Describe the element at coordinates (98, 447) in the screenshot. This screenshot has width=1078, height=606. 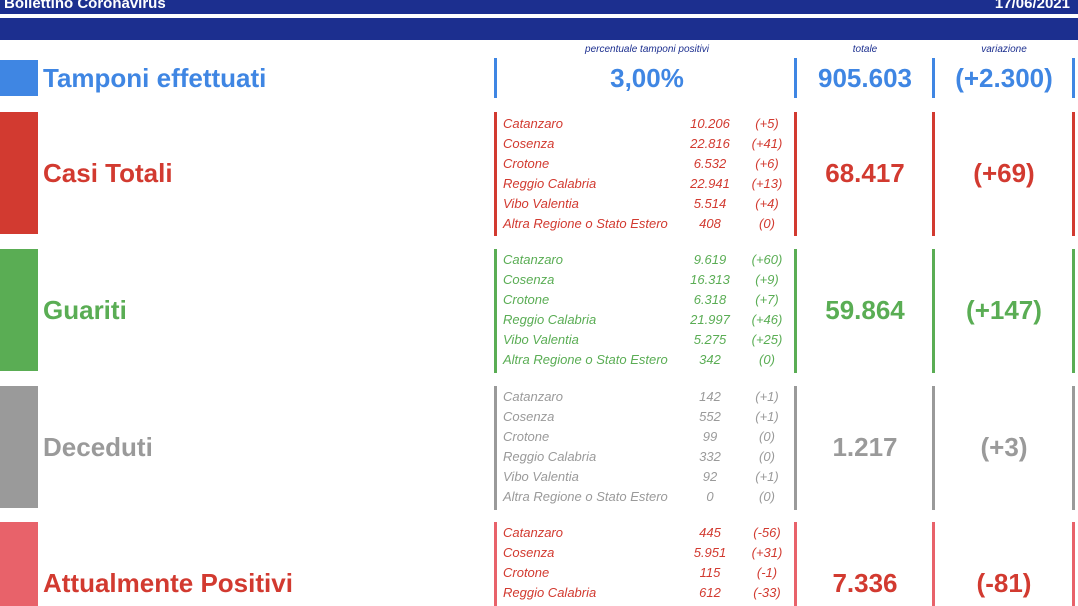
I see `deceduti-label: Deceduti` at that location.